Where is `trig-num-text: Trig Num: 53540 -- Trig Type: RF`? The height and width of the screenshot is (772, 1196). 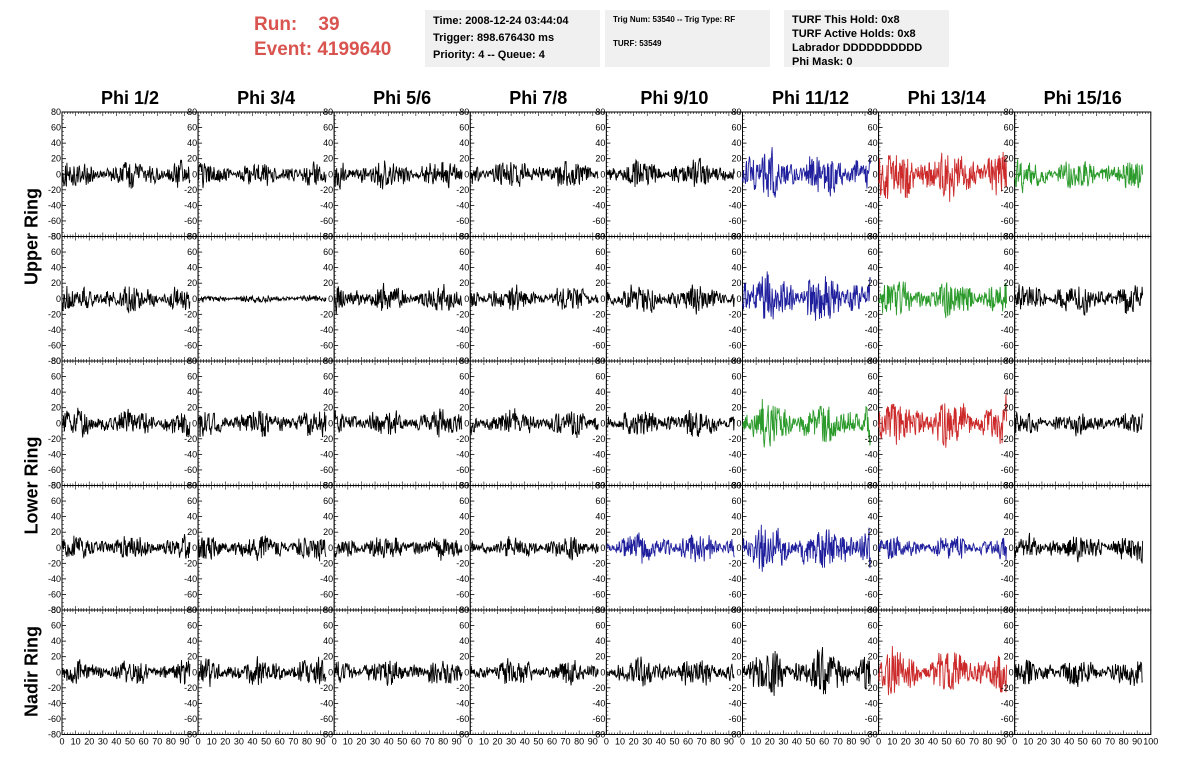 trig-num-text: Trig Num: 53540 -- Trig Type: RF is located at coordinates (674, 19).